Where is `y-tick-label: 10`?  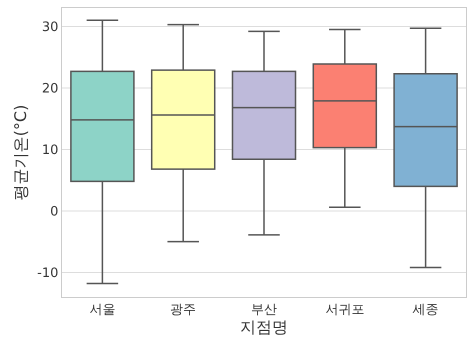 y-tick-label: 10 is located at coordinates (50, 150).